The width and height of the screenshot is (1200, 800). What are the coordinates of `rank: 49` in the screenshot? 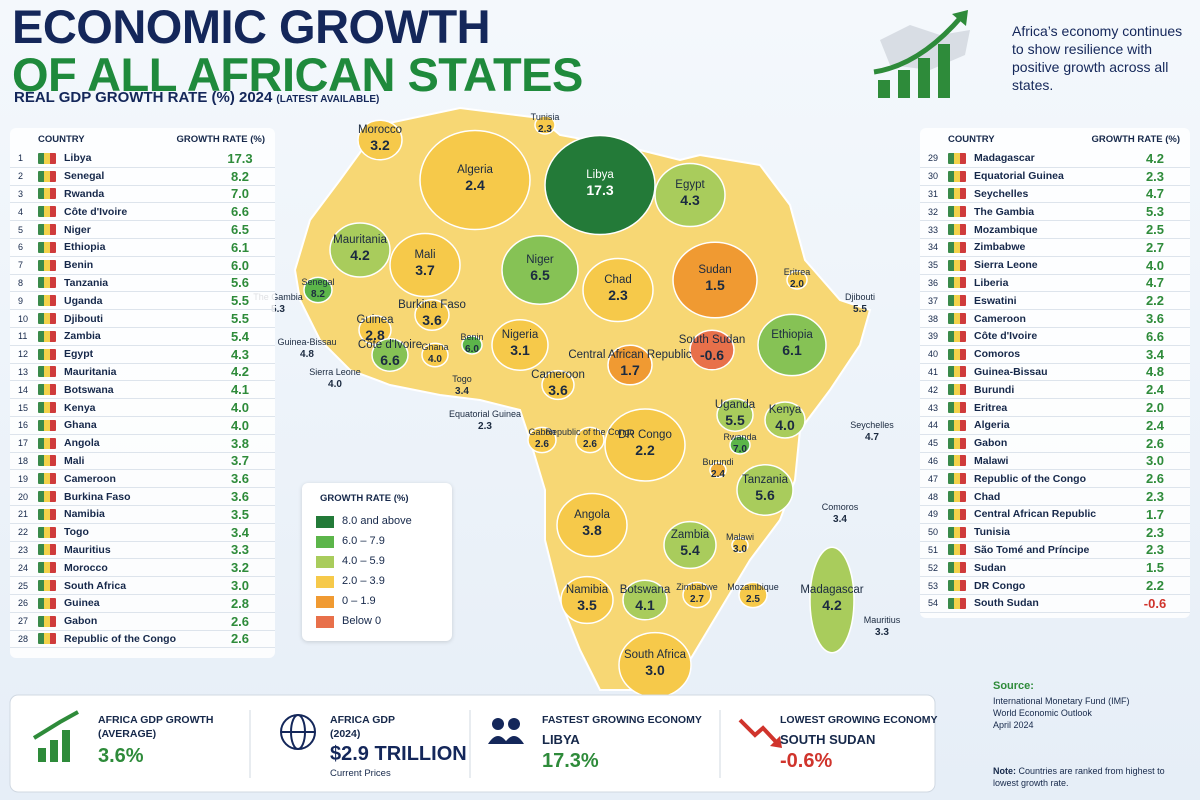 It's located at (933, 514).